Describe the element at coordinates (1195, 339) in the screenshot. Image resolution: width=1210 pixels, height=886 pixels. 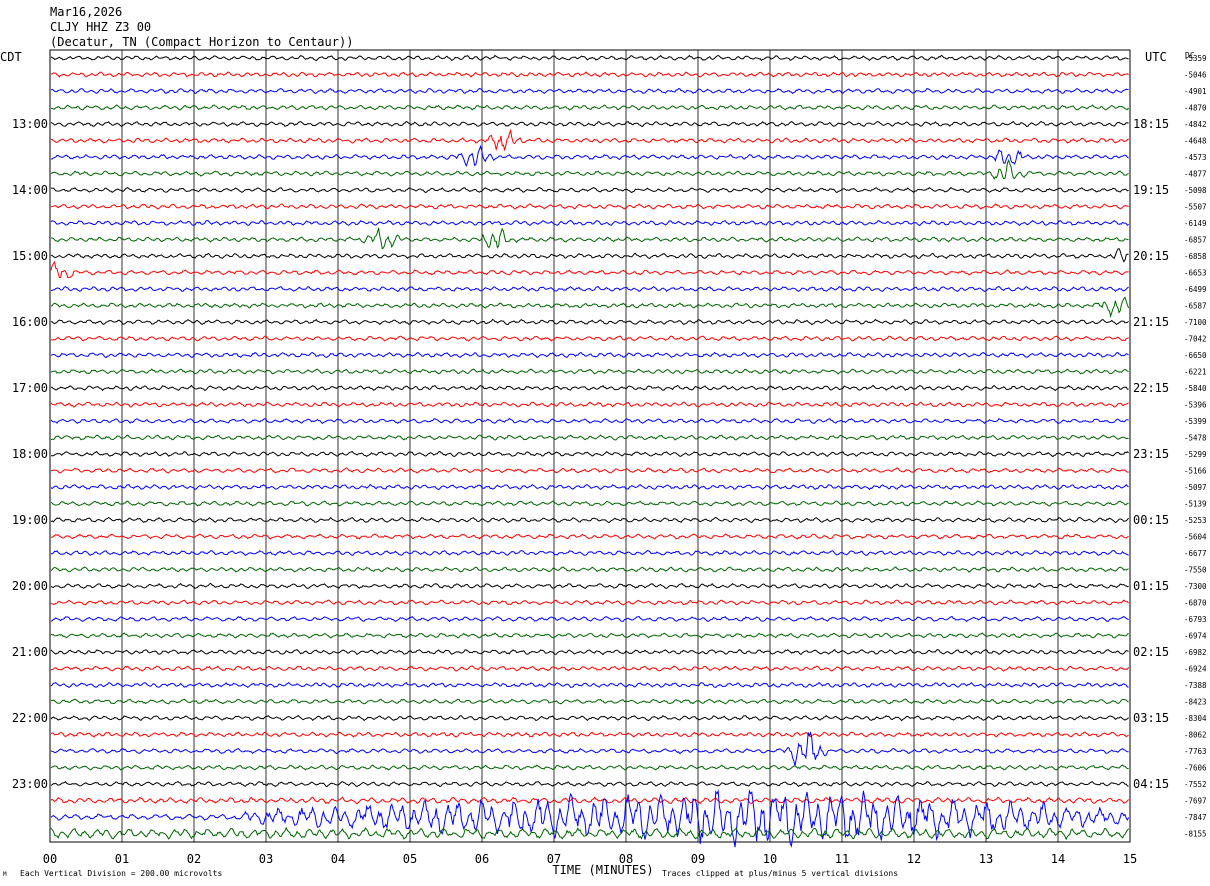
I see `dc-offset-label: -7042` at that location.